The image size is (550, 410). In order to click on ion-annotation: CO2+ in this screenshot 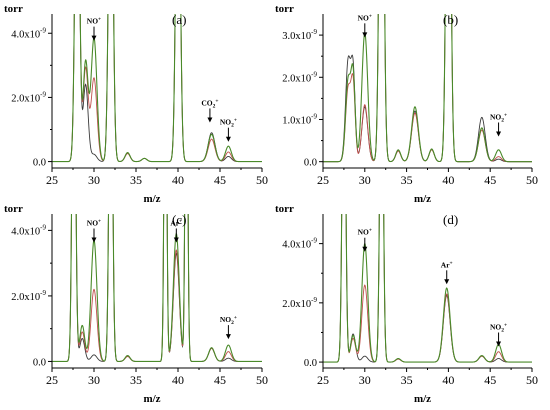, I will do `click(209, 103)`.